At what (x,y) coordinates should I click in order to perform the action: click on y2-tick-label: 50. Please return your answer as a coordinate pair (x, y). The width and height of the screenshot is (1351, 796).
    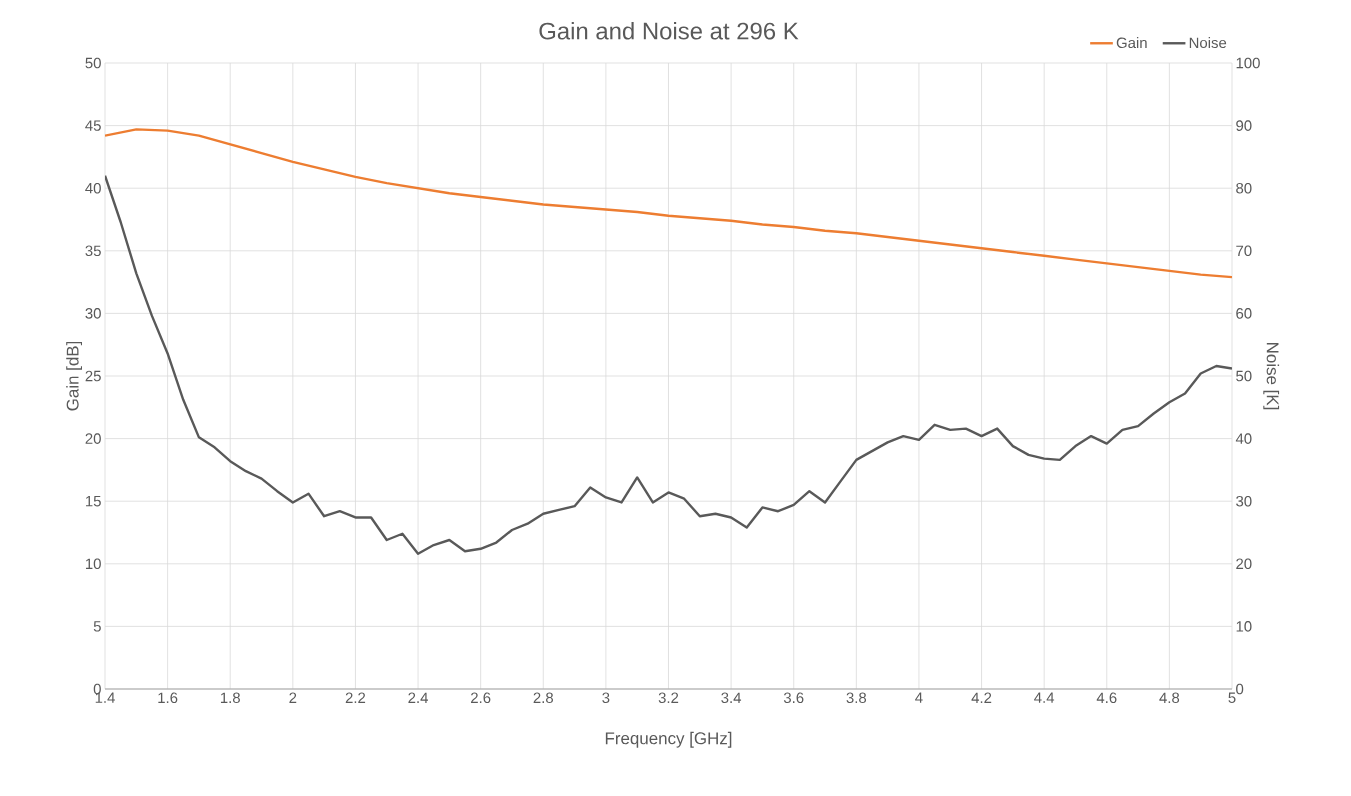
    Looking at the image, I should click on (1244, 376).